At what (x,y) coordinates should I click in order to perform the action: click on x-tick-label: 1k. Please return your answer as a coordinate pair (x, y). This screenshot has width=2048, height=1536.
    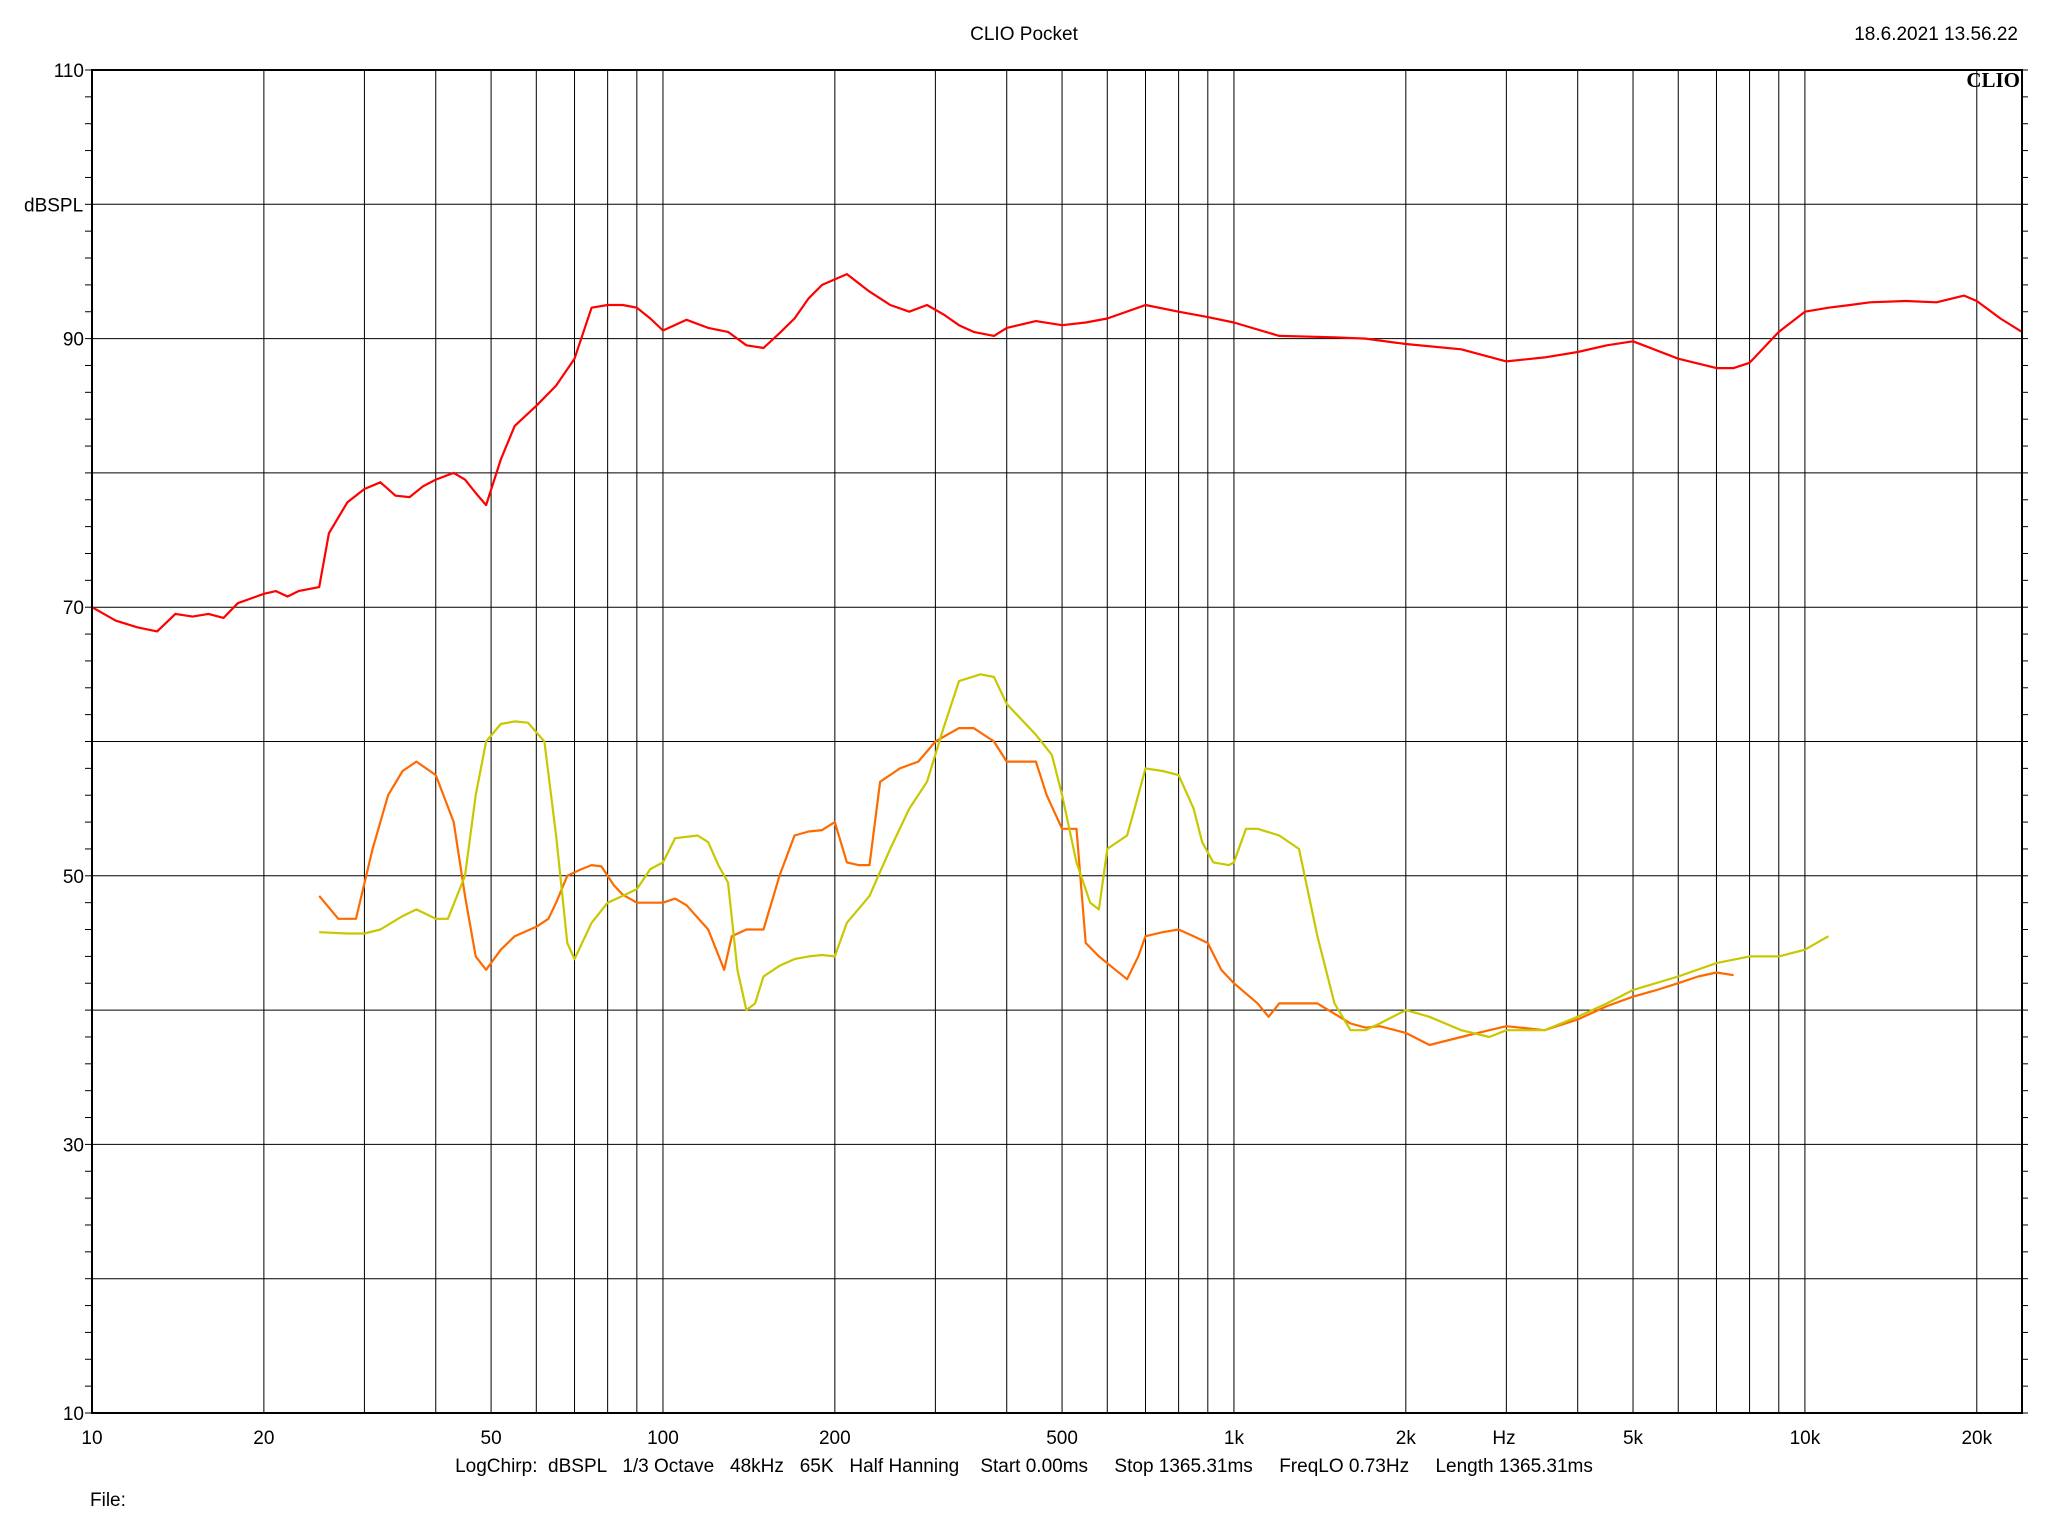
    Looking at the image, I should click on (1234, 1438).